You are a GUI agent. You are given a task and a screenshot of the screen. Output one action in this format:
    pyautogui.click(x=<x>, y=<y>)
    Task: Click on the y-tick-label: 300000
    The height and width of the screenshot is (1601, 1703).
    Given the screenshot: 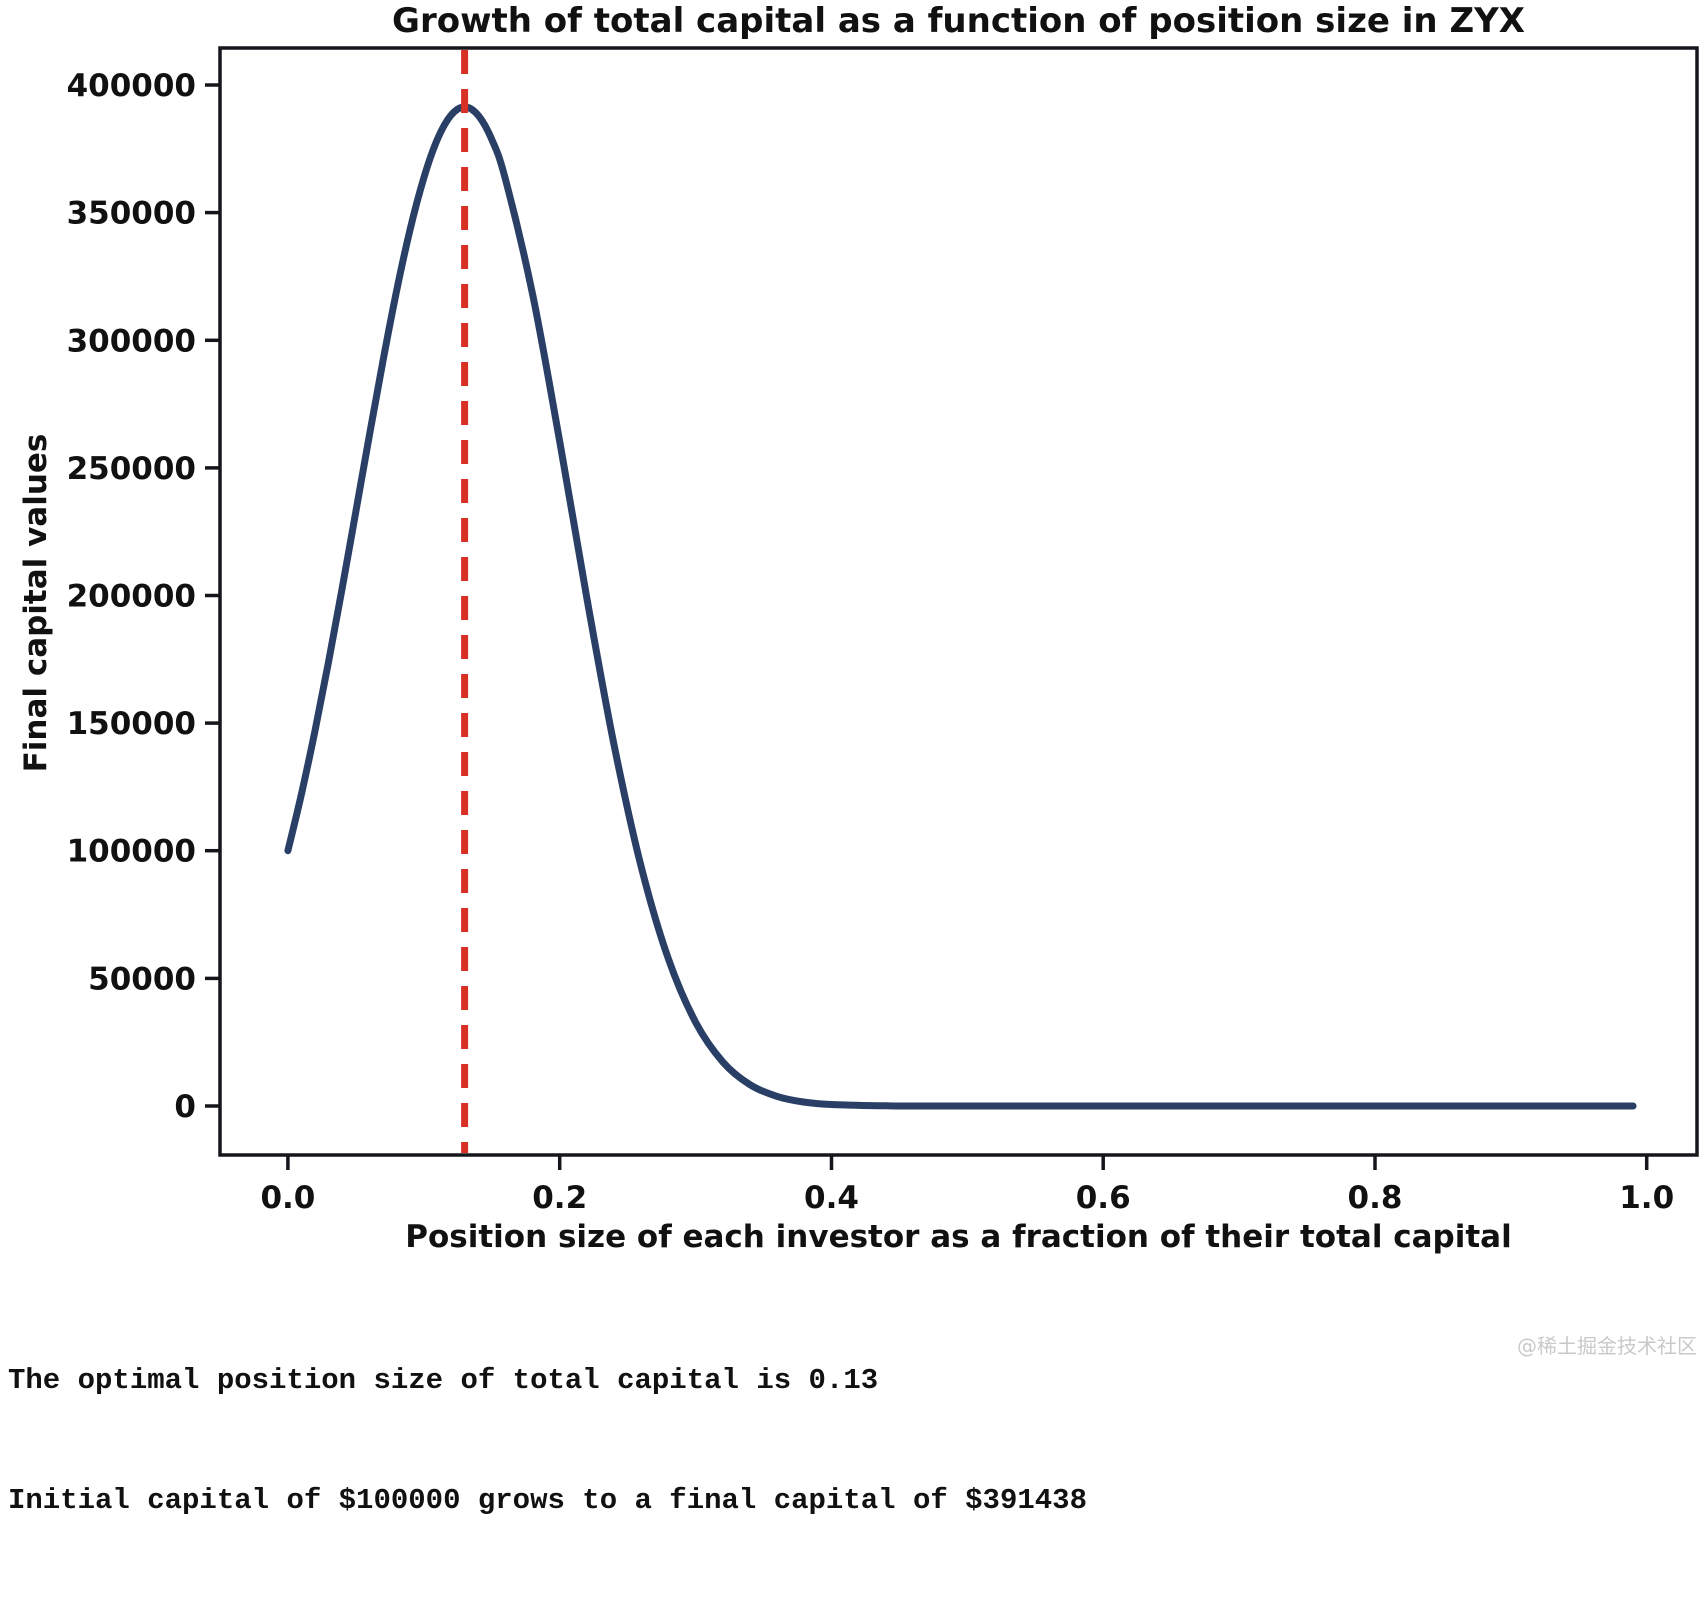 What is the action you would take?
    pyautogui.click(x=131, y=341)
    